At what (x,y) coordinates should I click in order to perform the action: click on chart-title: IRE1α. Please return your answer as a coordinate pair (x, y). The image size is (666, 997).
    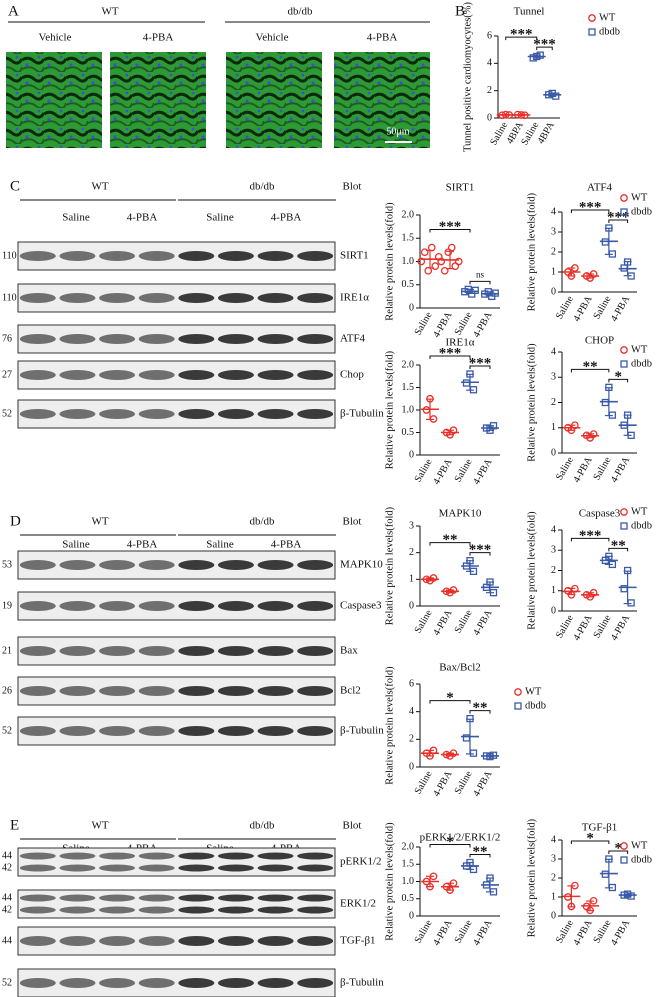
    Looking at the image, I should click on (460, 343).